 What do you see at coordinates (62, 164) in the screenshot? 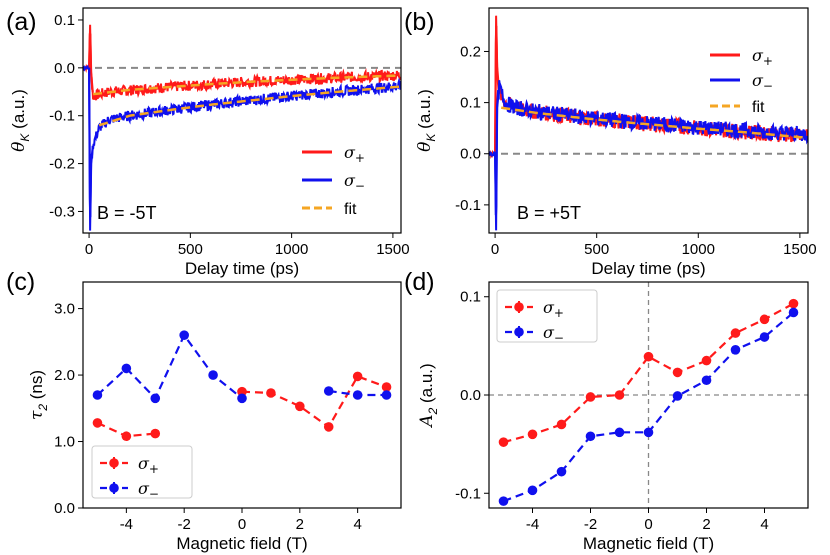
I see `y-tick-label: -0.2` at bounding box center [62, 164].